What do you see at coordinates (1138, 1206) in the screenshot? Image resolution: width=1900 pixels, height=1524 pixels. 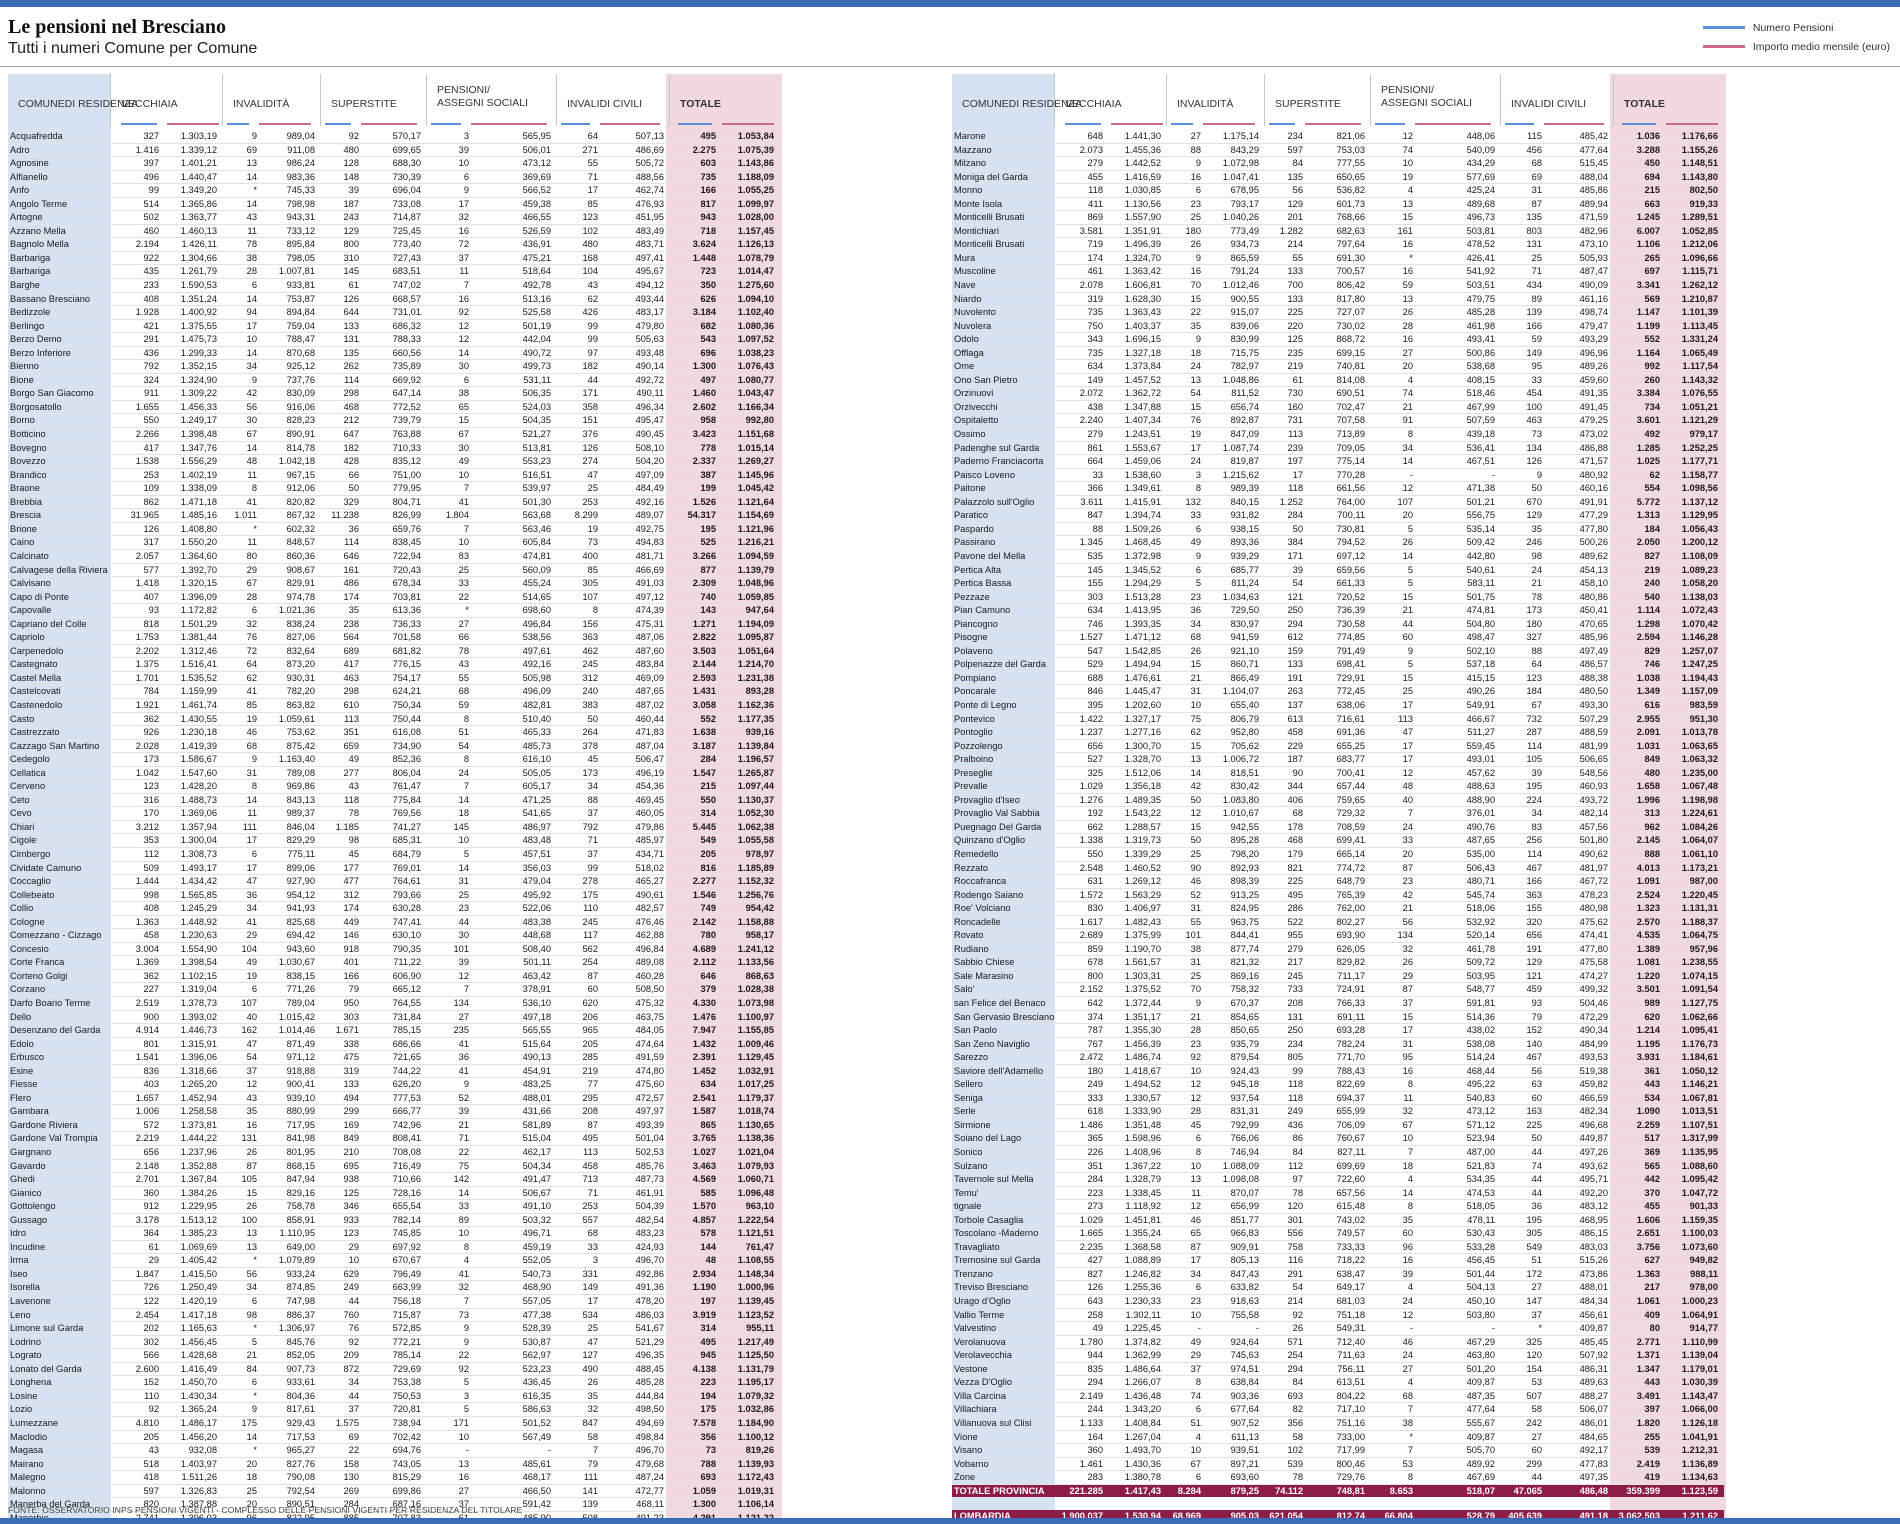 I see `cell-value: 1.118,92` at bounding box center [1138, 1206].